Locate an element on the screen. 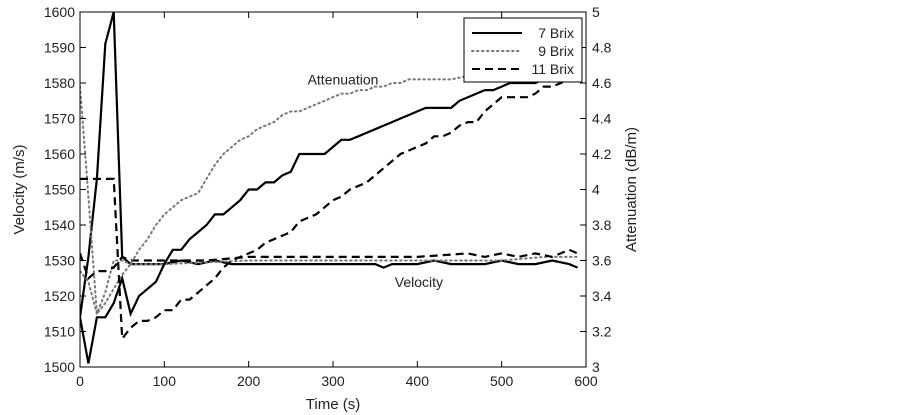 Image resolution: width=903 pixels, height=415 pixels. annotation-layer: Attenuation Velocity is located at coordinates (375, 180).